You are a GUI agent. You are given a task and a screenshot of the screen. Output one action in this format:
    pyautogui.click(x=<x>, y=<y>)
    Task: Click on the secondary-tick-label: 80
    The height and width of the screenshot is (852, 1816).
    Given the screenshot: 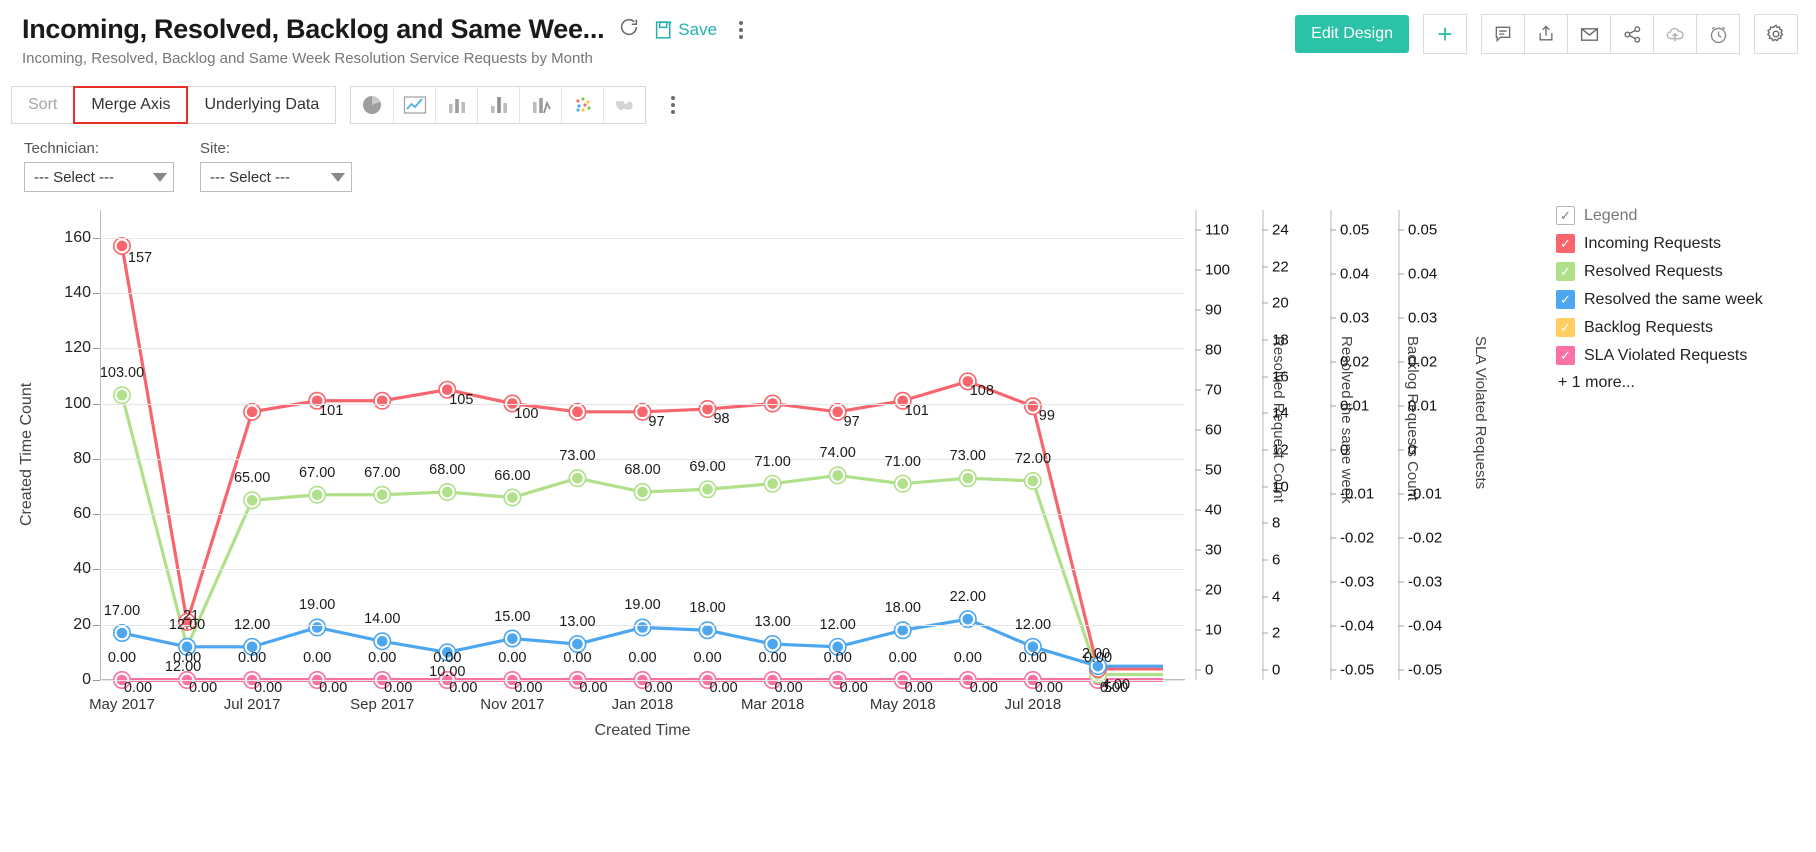 What is the action you would take?
    pyautogui.click(x=1213, y=350)
    